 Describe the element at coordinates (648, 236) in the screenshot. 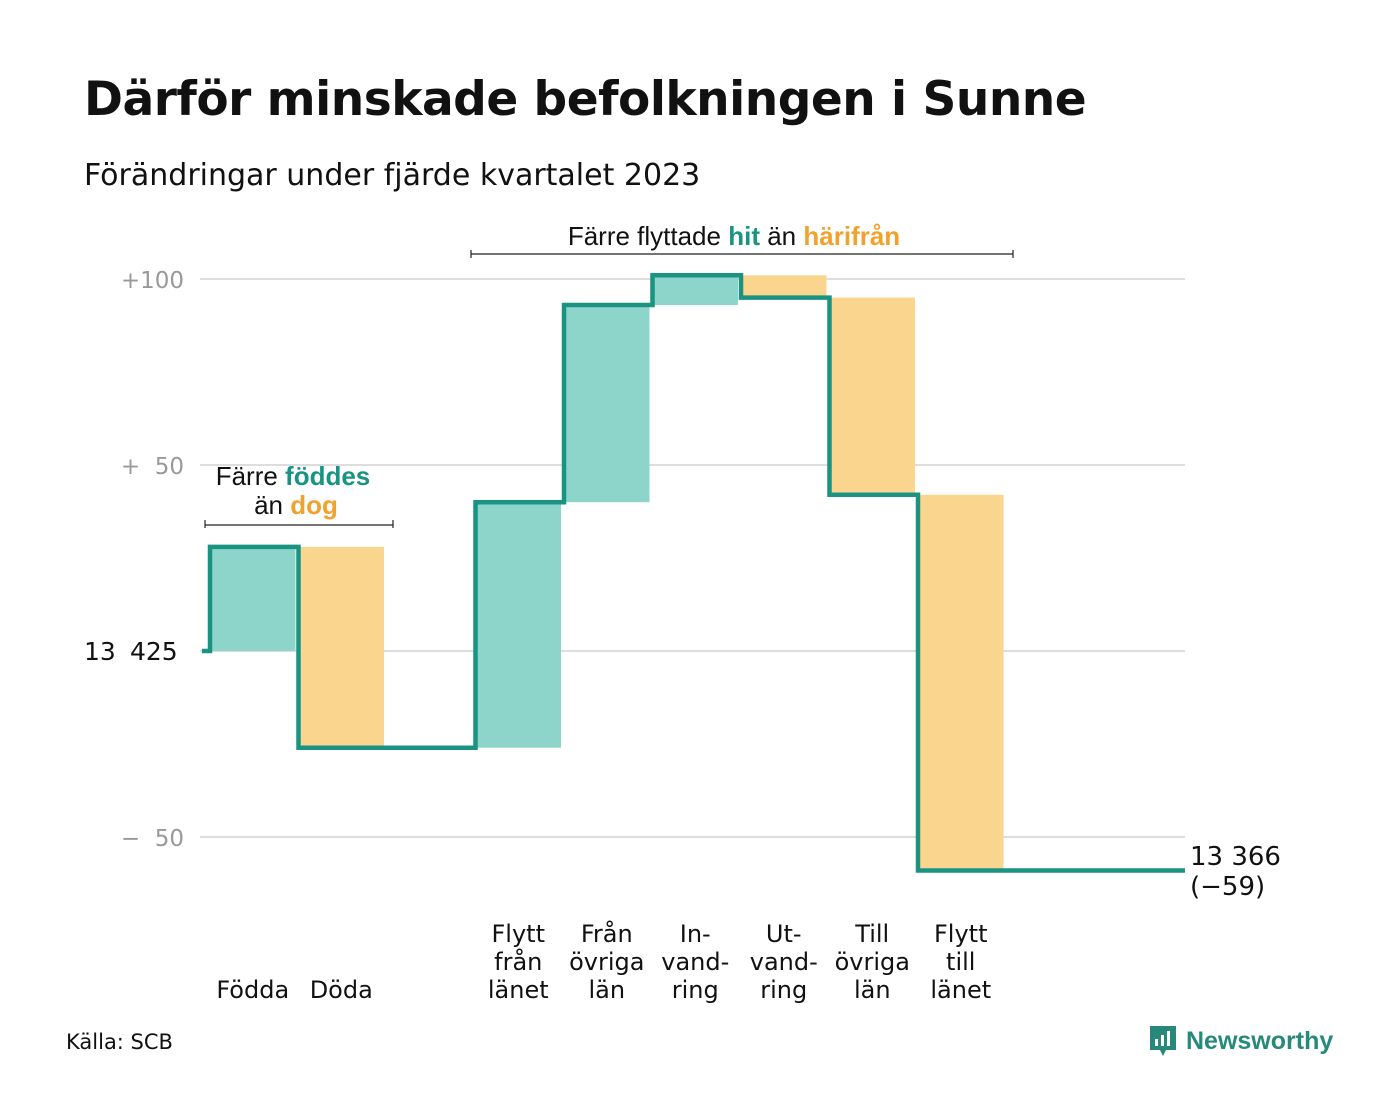

I see `annotation-text-part: Färre flyttade` at that location.